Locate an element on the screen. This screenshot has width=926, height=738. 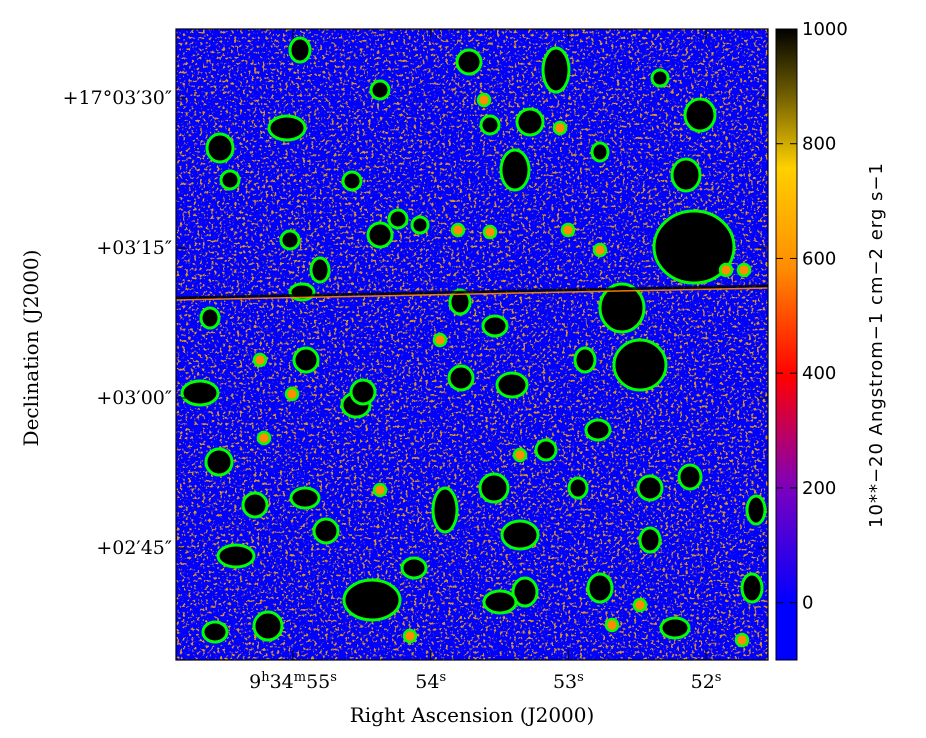
colorbar-tick-label: 1000 is located at coordinates (825, 29).